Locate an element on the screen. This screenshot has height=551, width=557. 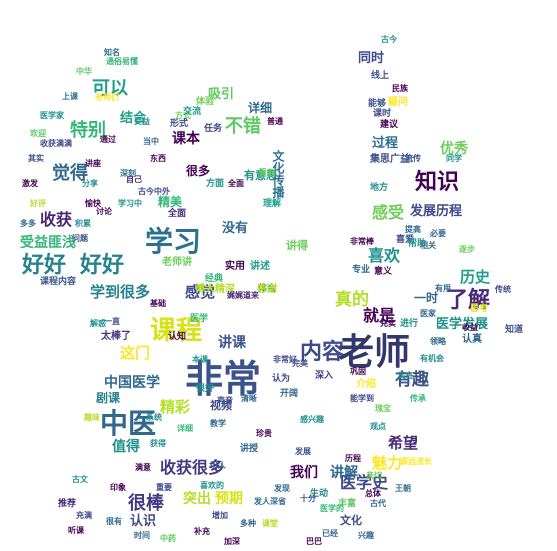
cloud-word: 上课 is located at coordinates (70, 96).